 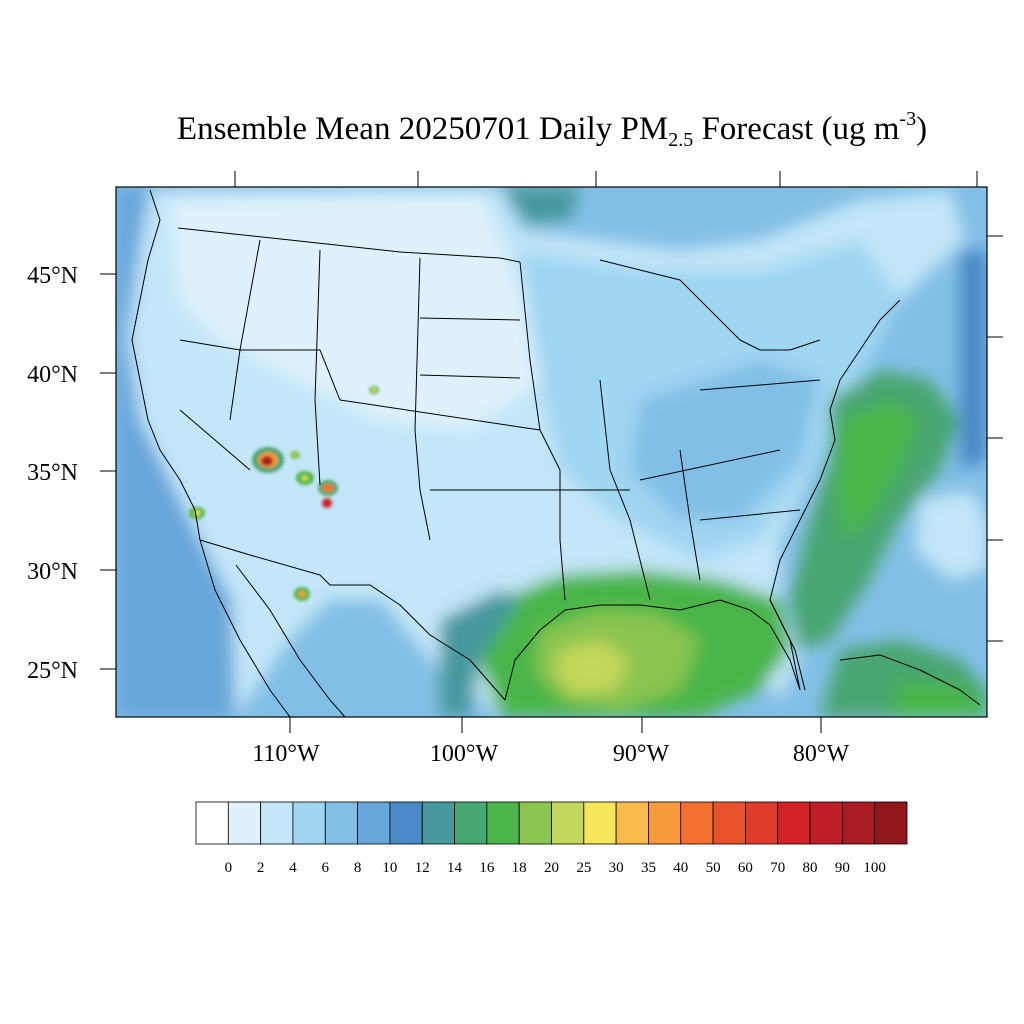 I want to click on title-superscript: -3, so click(x=908, y=119).